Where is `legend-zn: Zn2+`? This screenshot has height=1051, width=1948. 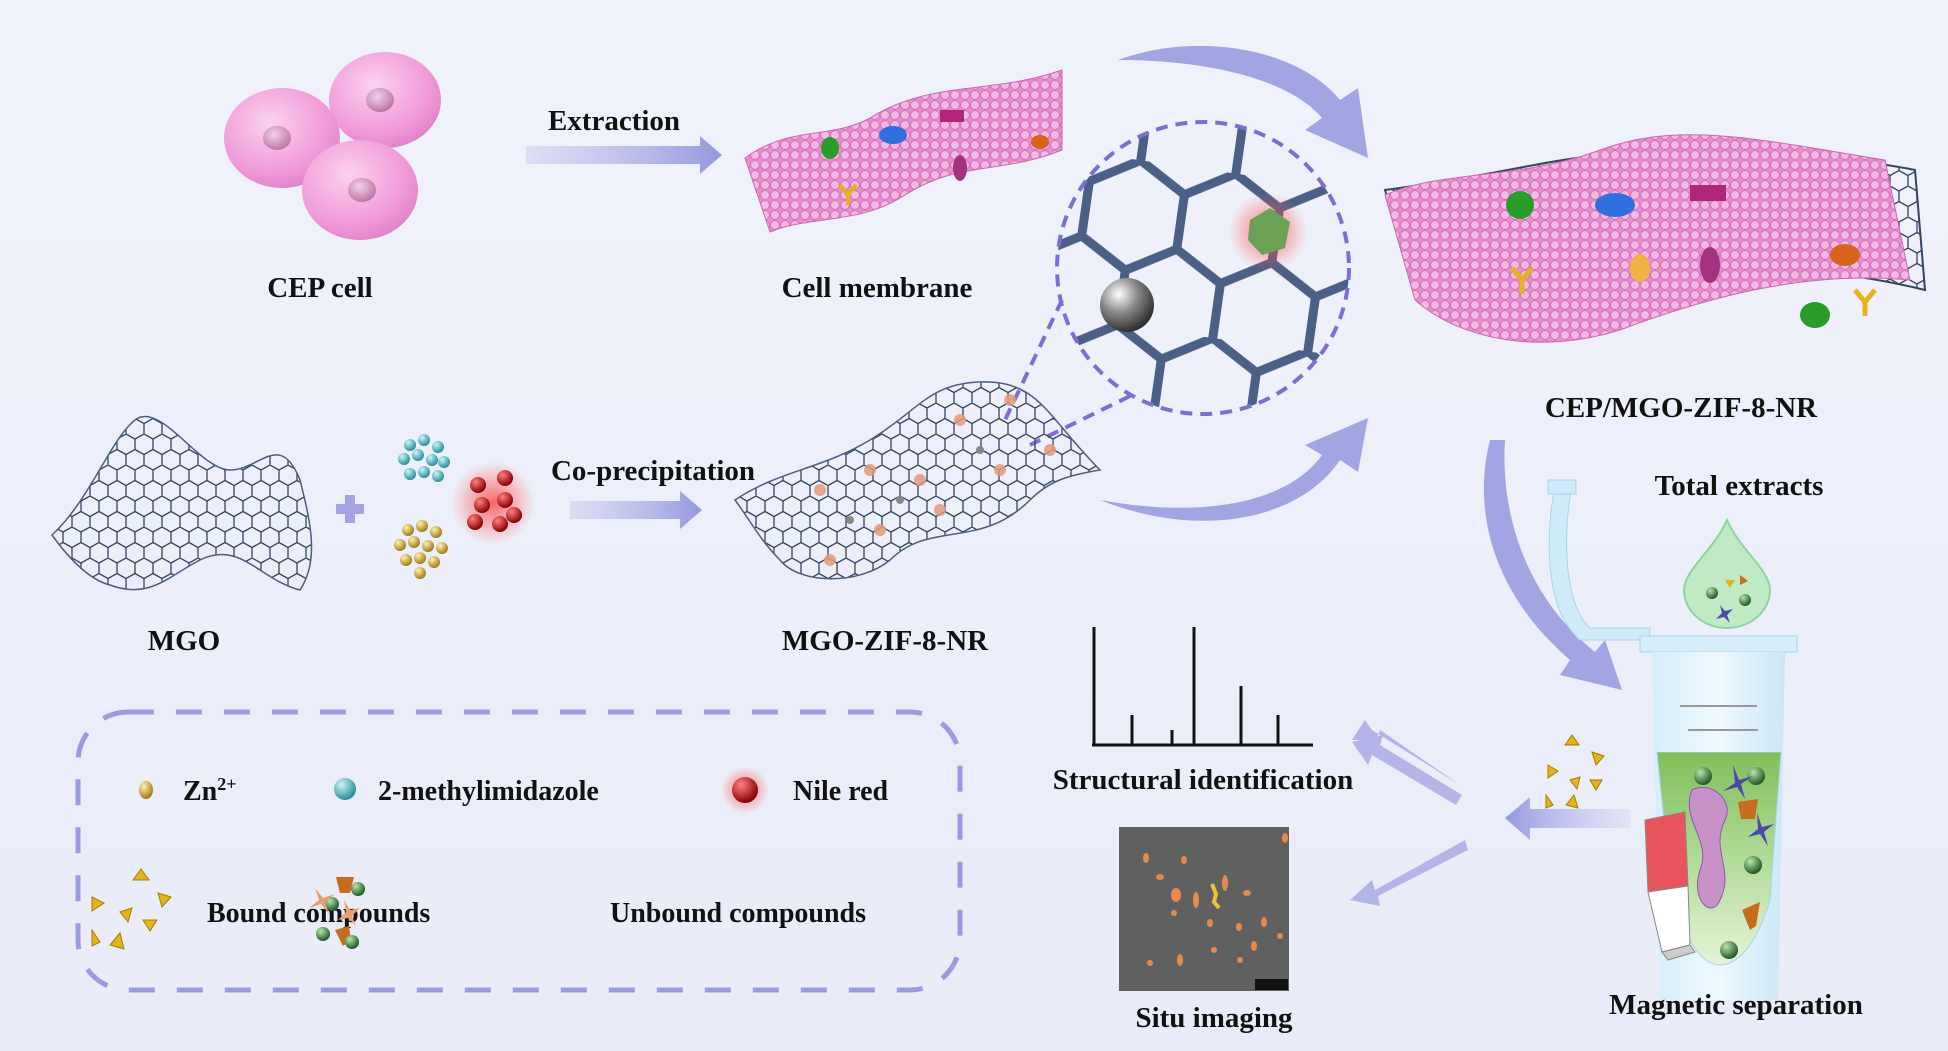 legend-zn: Zn2+ is located at coordinates (210, 790).